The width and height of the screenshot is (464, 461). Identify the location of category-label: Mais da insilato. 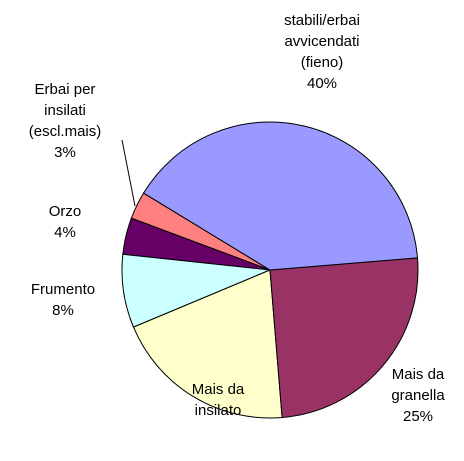
(218, 400).